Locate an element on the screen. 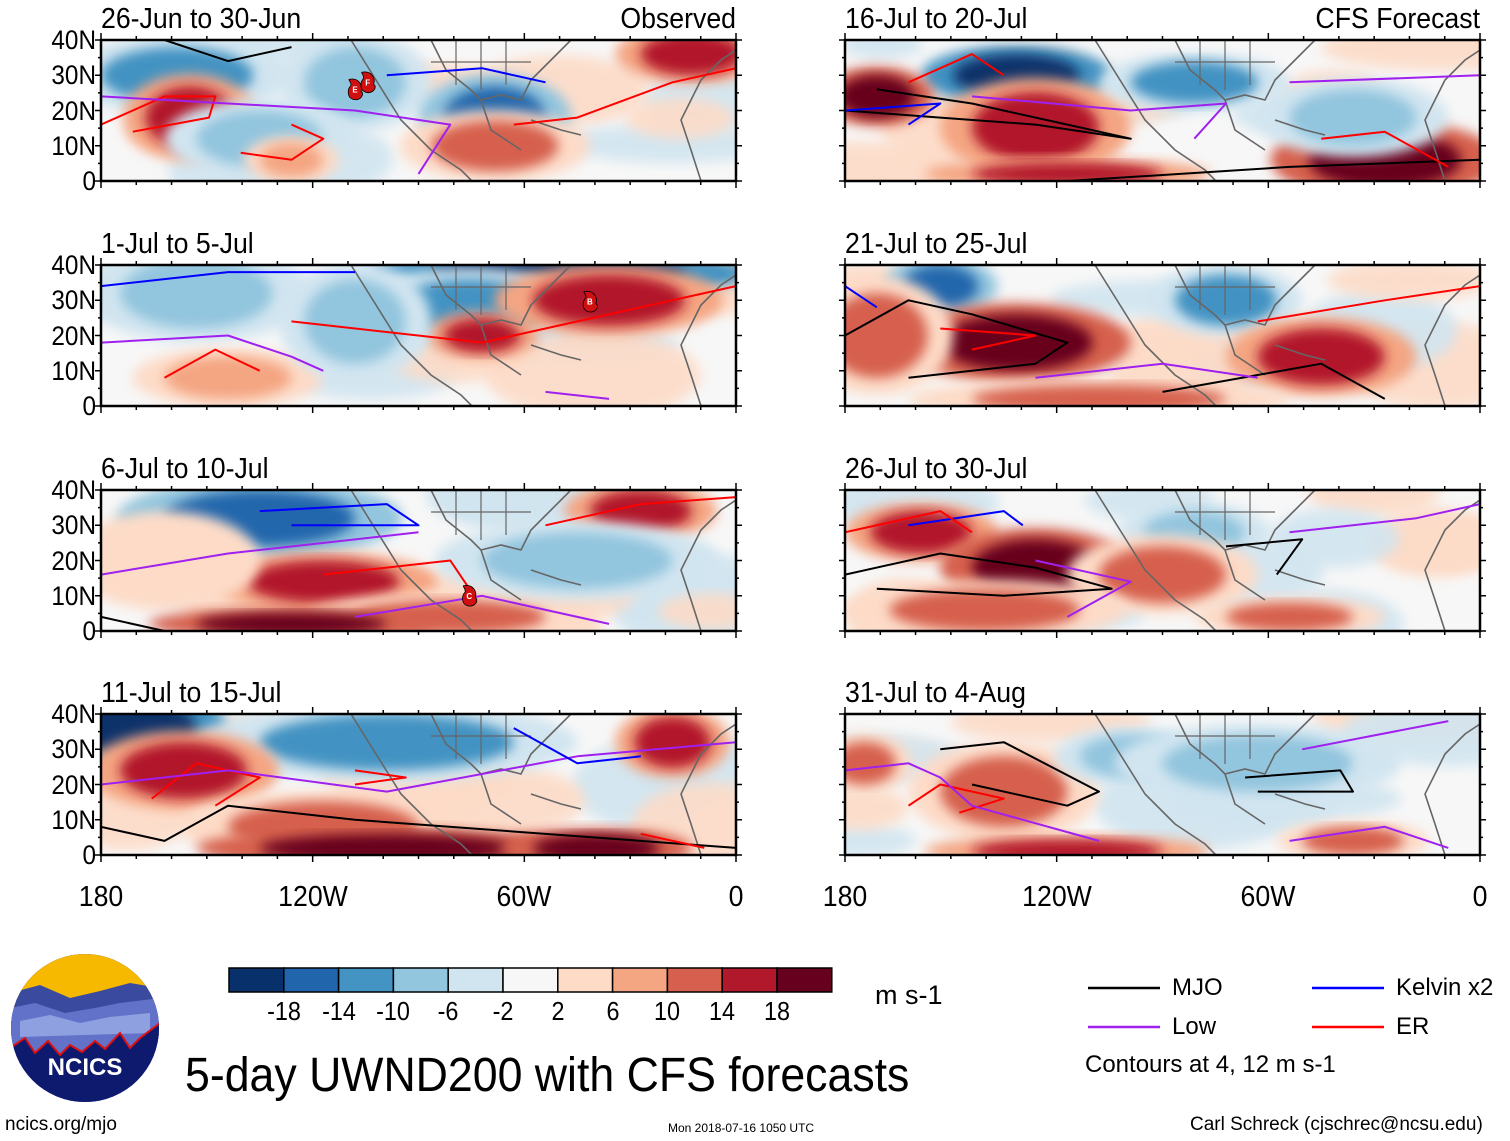  logo-text: NCICS is located at coordinates (85, 1067).